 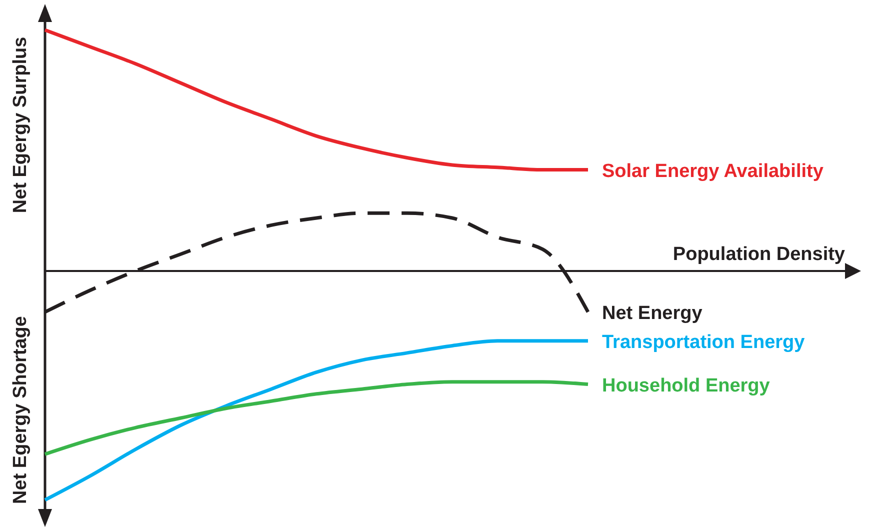 I want to click on x-axis-title: Population Density, so click(x=759, y=254).